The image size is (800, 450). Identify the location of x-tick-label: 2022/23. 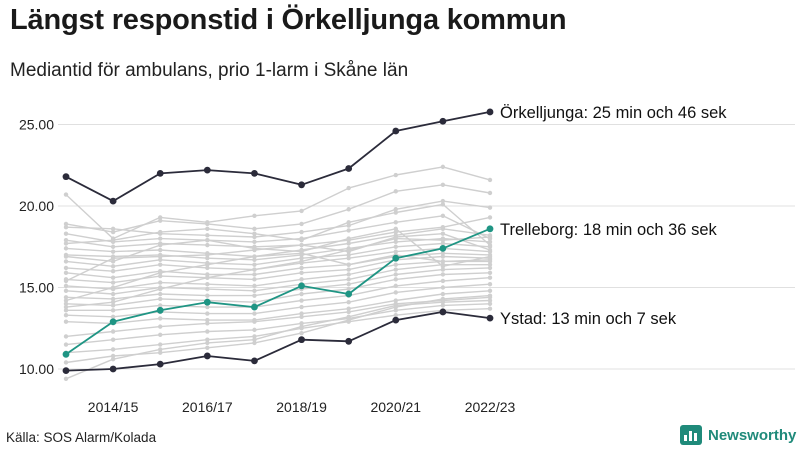
(490, 407).